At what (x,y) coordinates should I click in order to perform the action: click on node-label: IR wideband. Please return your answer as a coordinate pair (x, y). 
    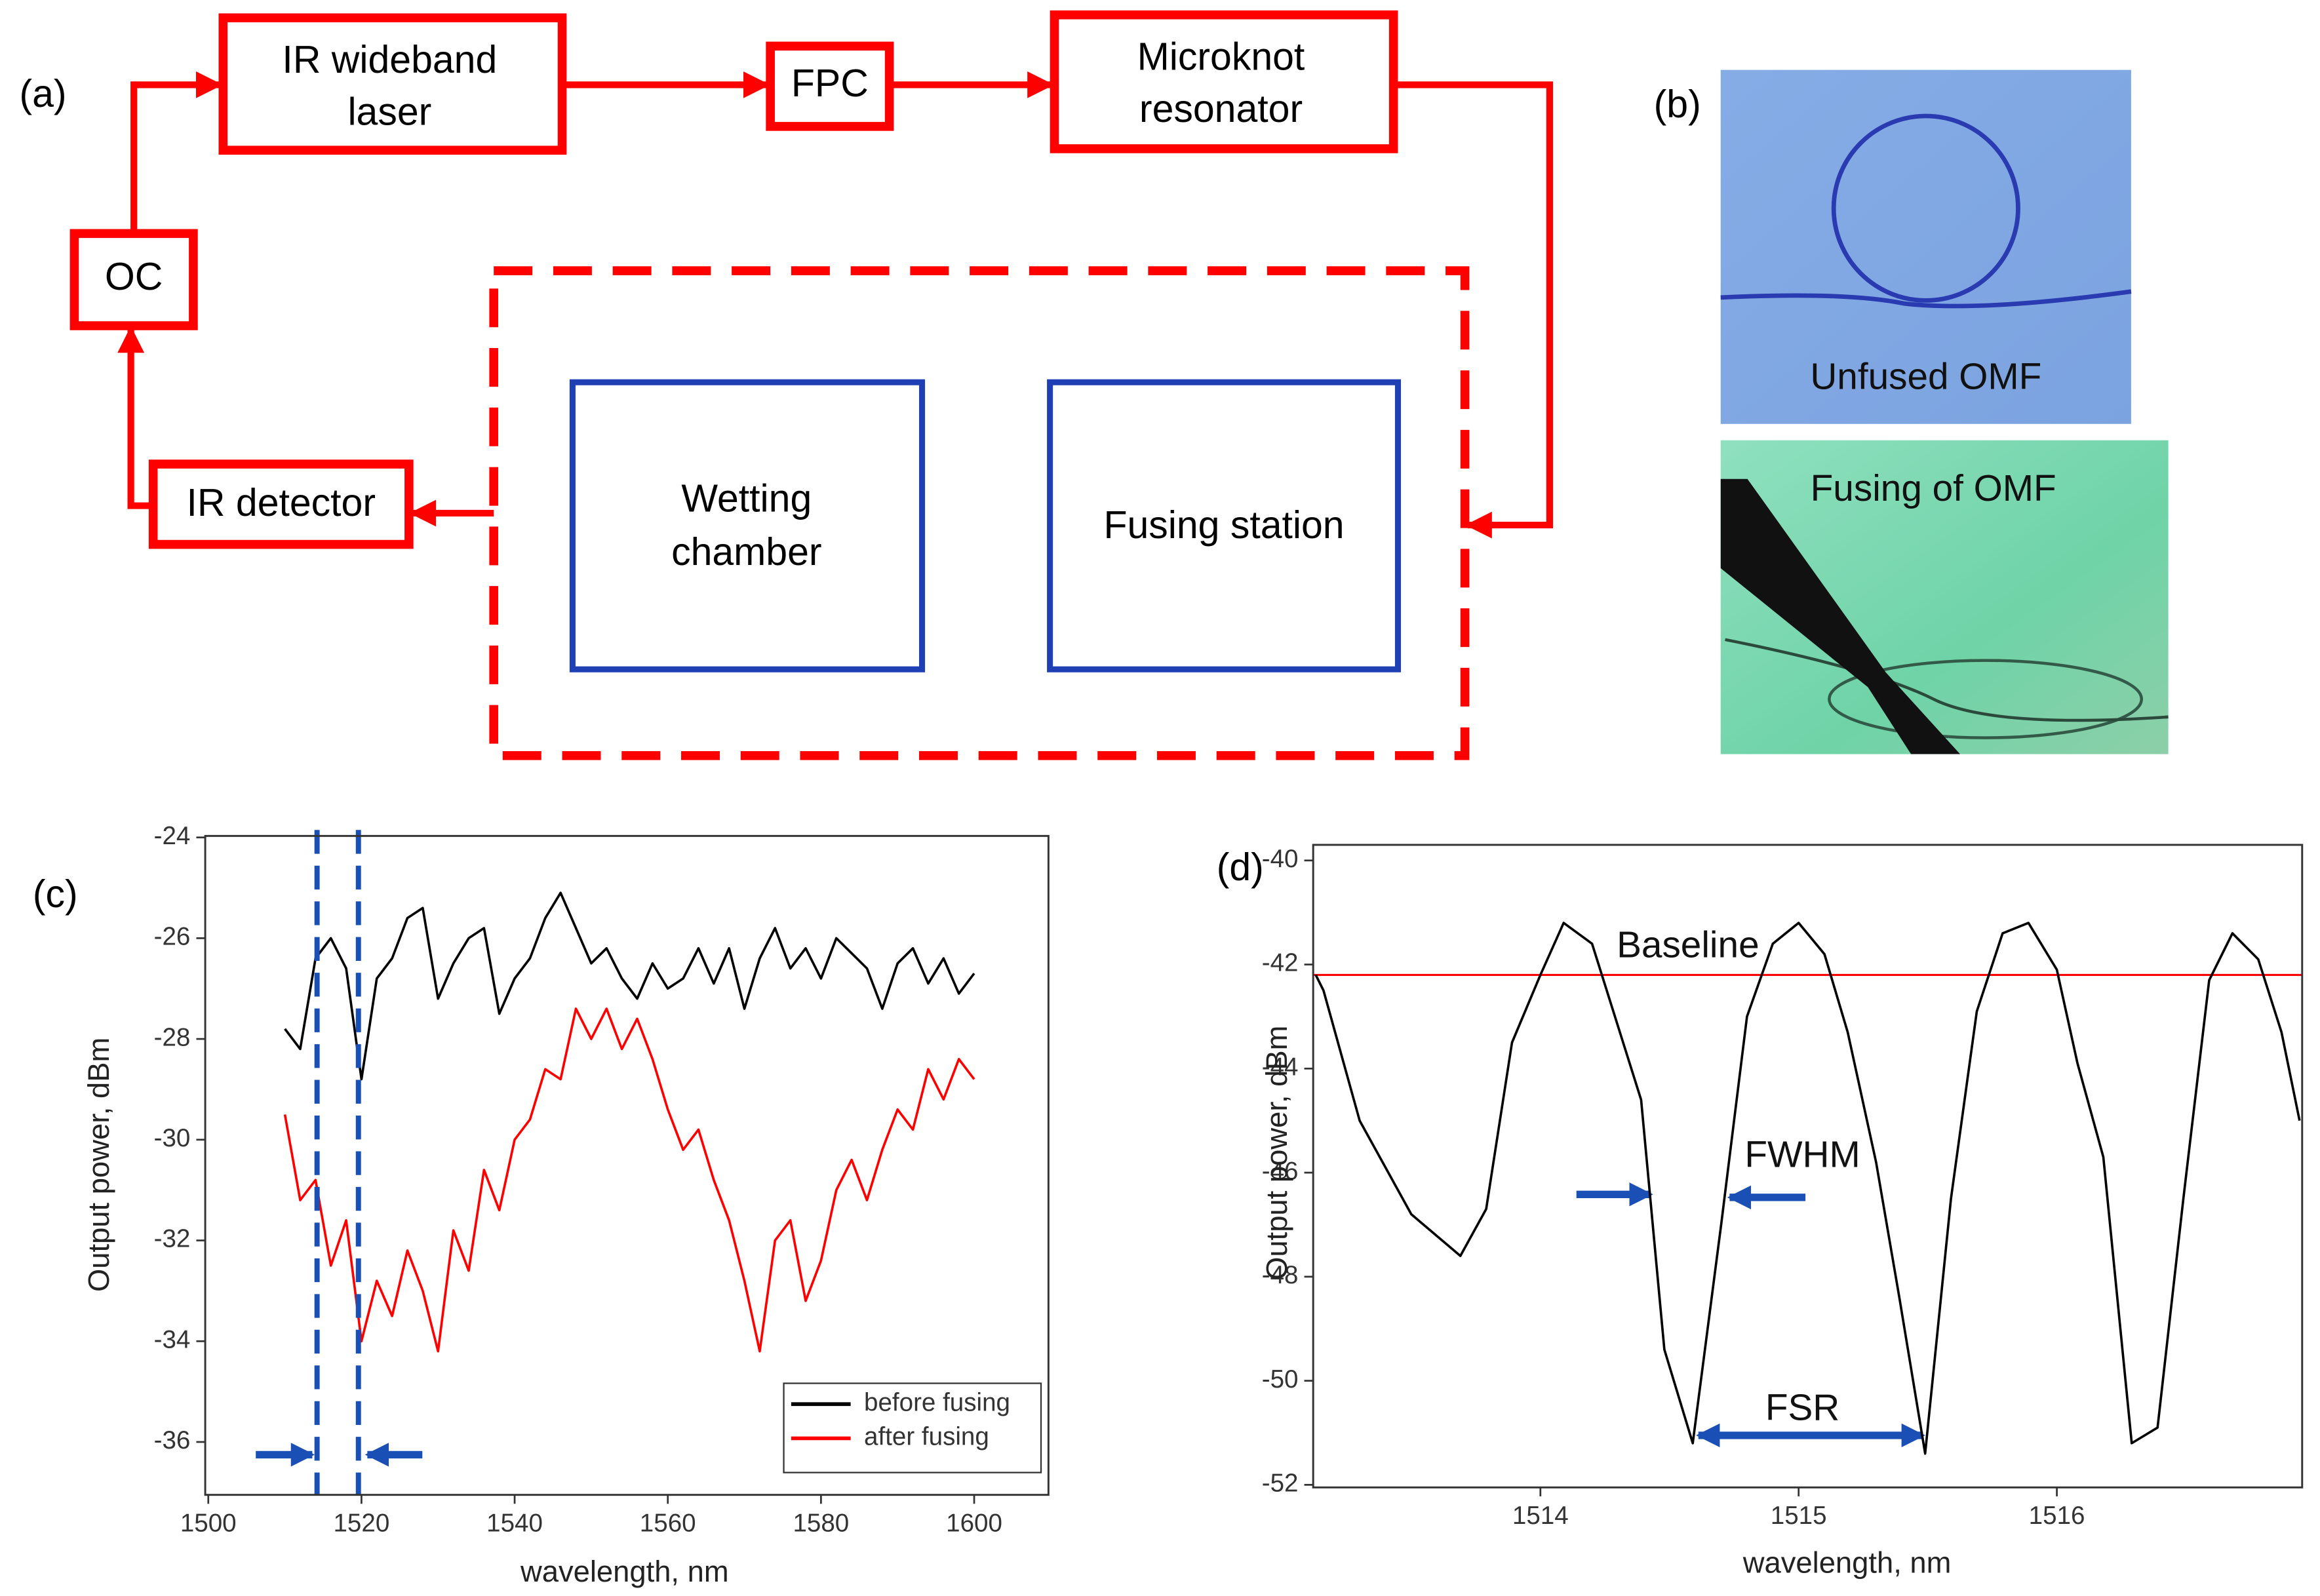
    Looking at the image, I should click on (390, 60).